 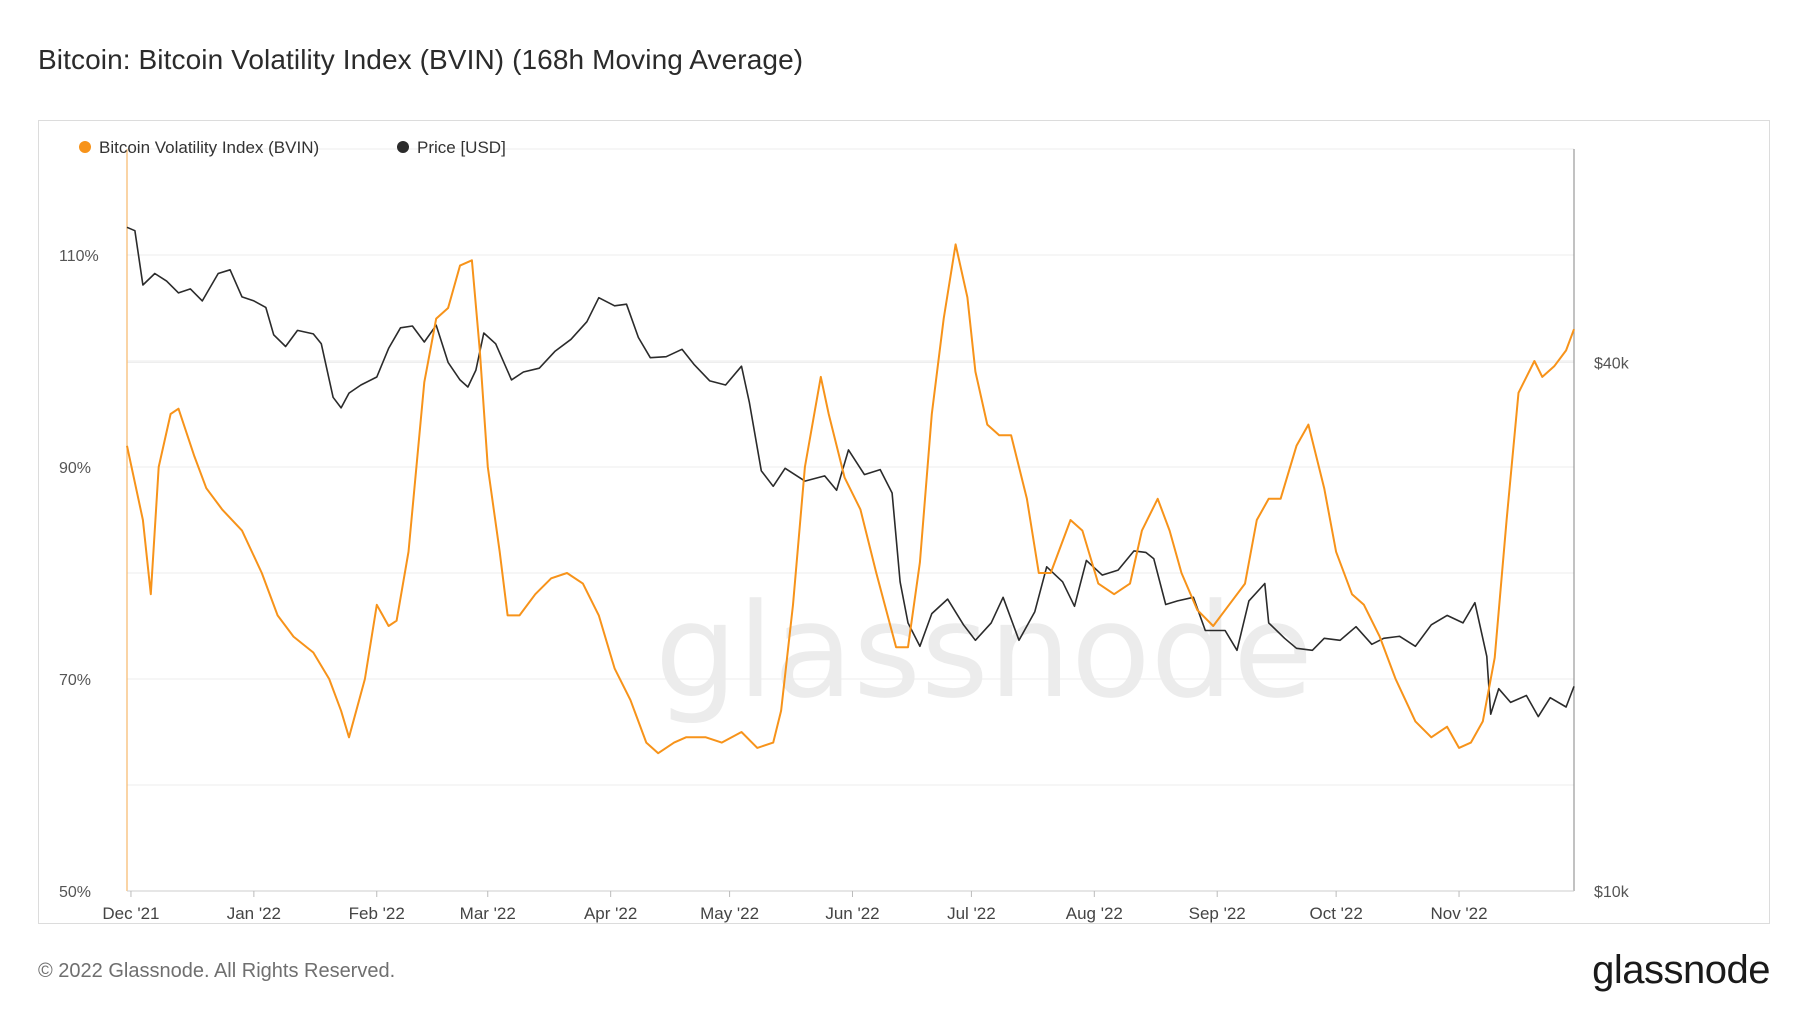 What do you see at coordinates (1335, 913) in the screenshot?
I see `x-tick-label: Oct '22` at bounding box center [1335, 913].